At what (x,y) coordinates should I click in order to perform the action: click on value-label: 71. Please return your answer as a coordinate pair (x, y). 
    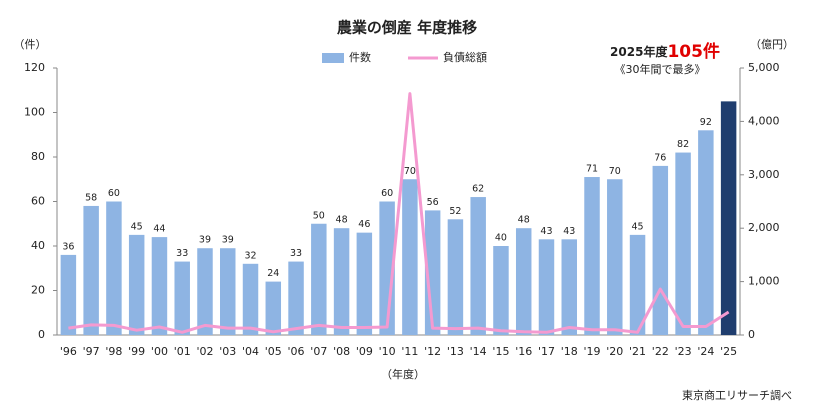
    Looking at the image, I should click on (592, 169).